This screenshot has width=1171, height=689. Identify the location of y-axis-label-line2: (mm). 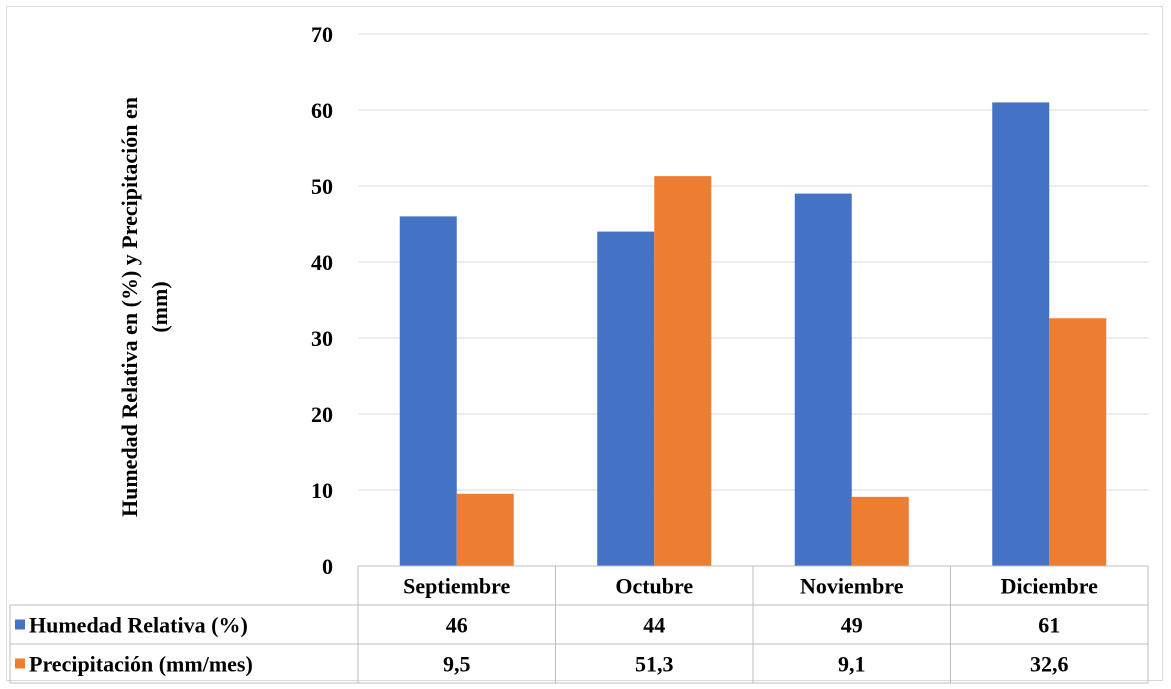
(159, 306).